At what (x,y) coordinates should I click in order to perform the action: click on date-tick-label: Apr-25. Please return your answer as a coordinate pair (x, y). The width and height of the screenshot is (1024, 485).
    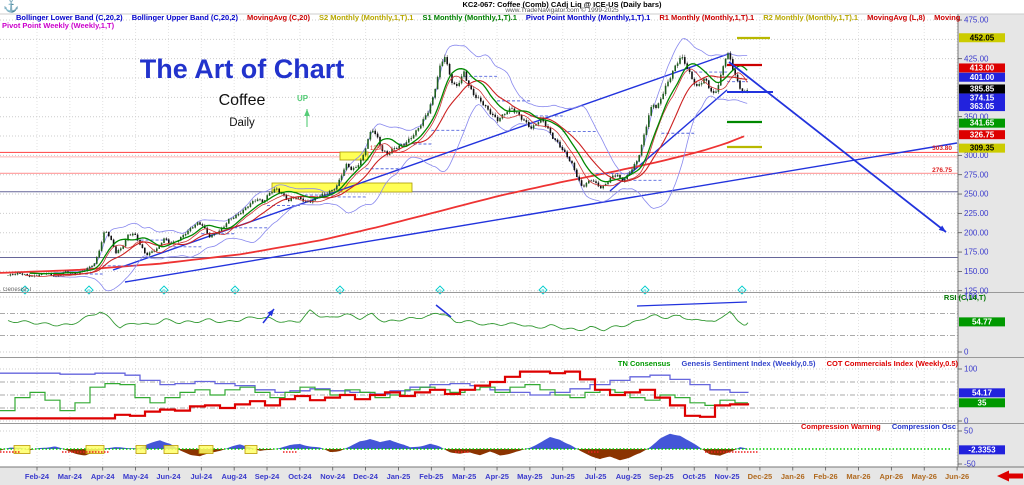
    Looking at the image, I should click on (497, 476).